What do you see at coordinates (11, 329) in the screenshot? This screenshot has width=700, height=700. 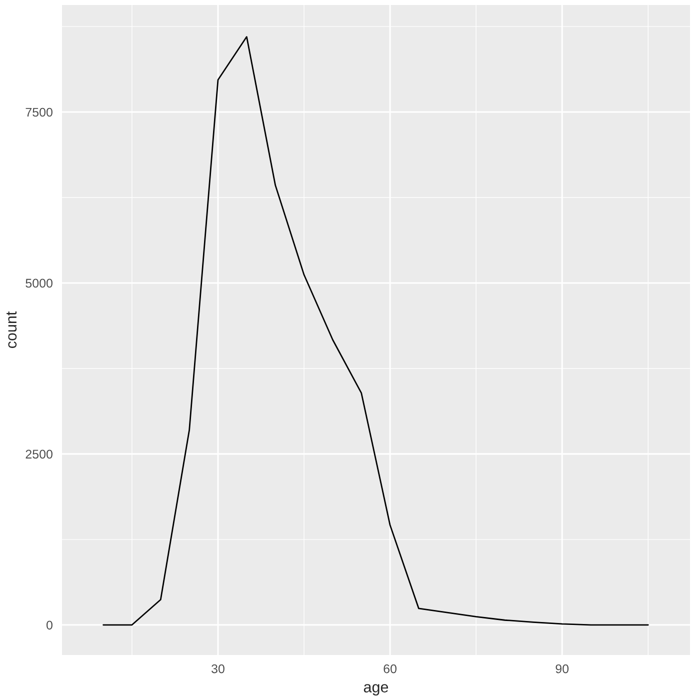 I see `y-axis-title: count` at bounding box center [11, 329].